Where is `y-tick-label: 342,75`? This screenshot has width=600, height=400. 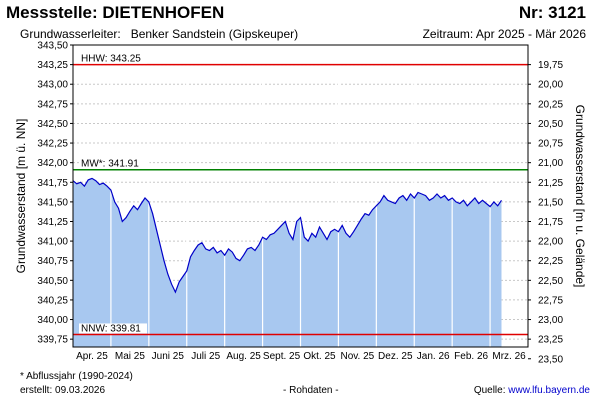 y-tick-label: 342,75 is located at coordinates (52, 104).